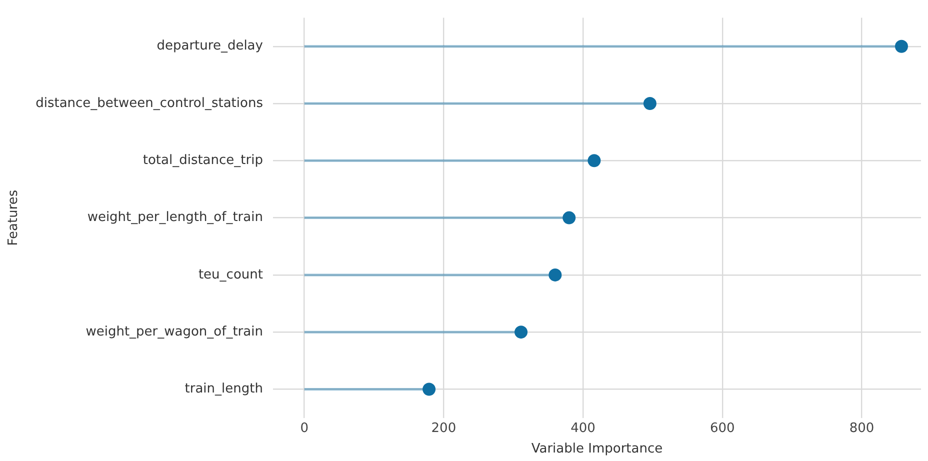  What do you see at coordinates (583, 428) in the screenshot?
I see `x-tick-label: 400` at bounding box center [583, 428].